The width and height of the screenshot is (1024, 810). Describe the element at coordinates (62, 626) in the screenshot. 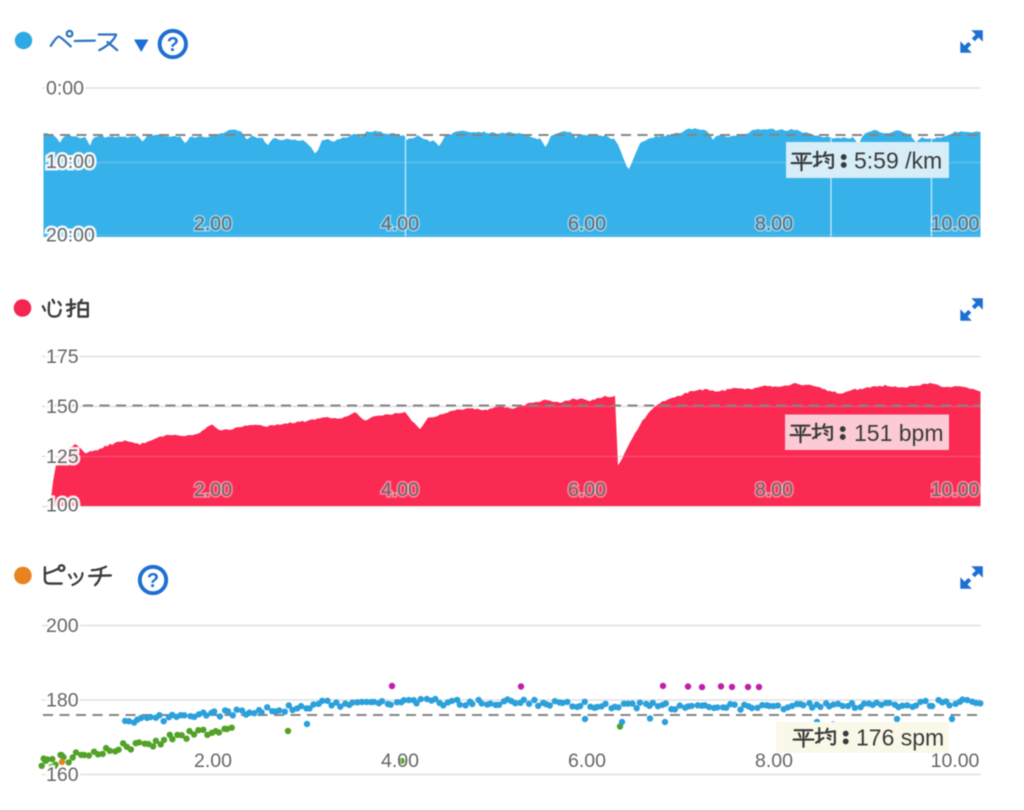

I see `svg-text: 200` at that location.